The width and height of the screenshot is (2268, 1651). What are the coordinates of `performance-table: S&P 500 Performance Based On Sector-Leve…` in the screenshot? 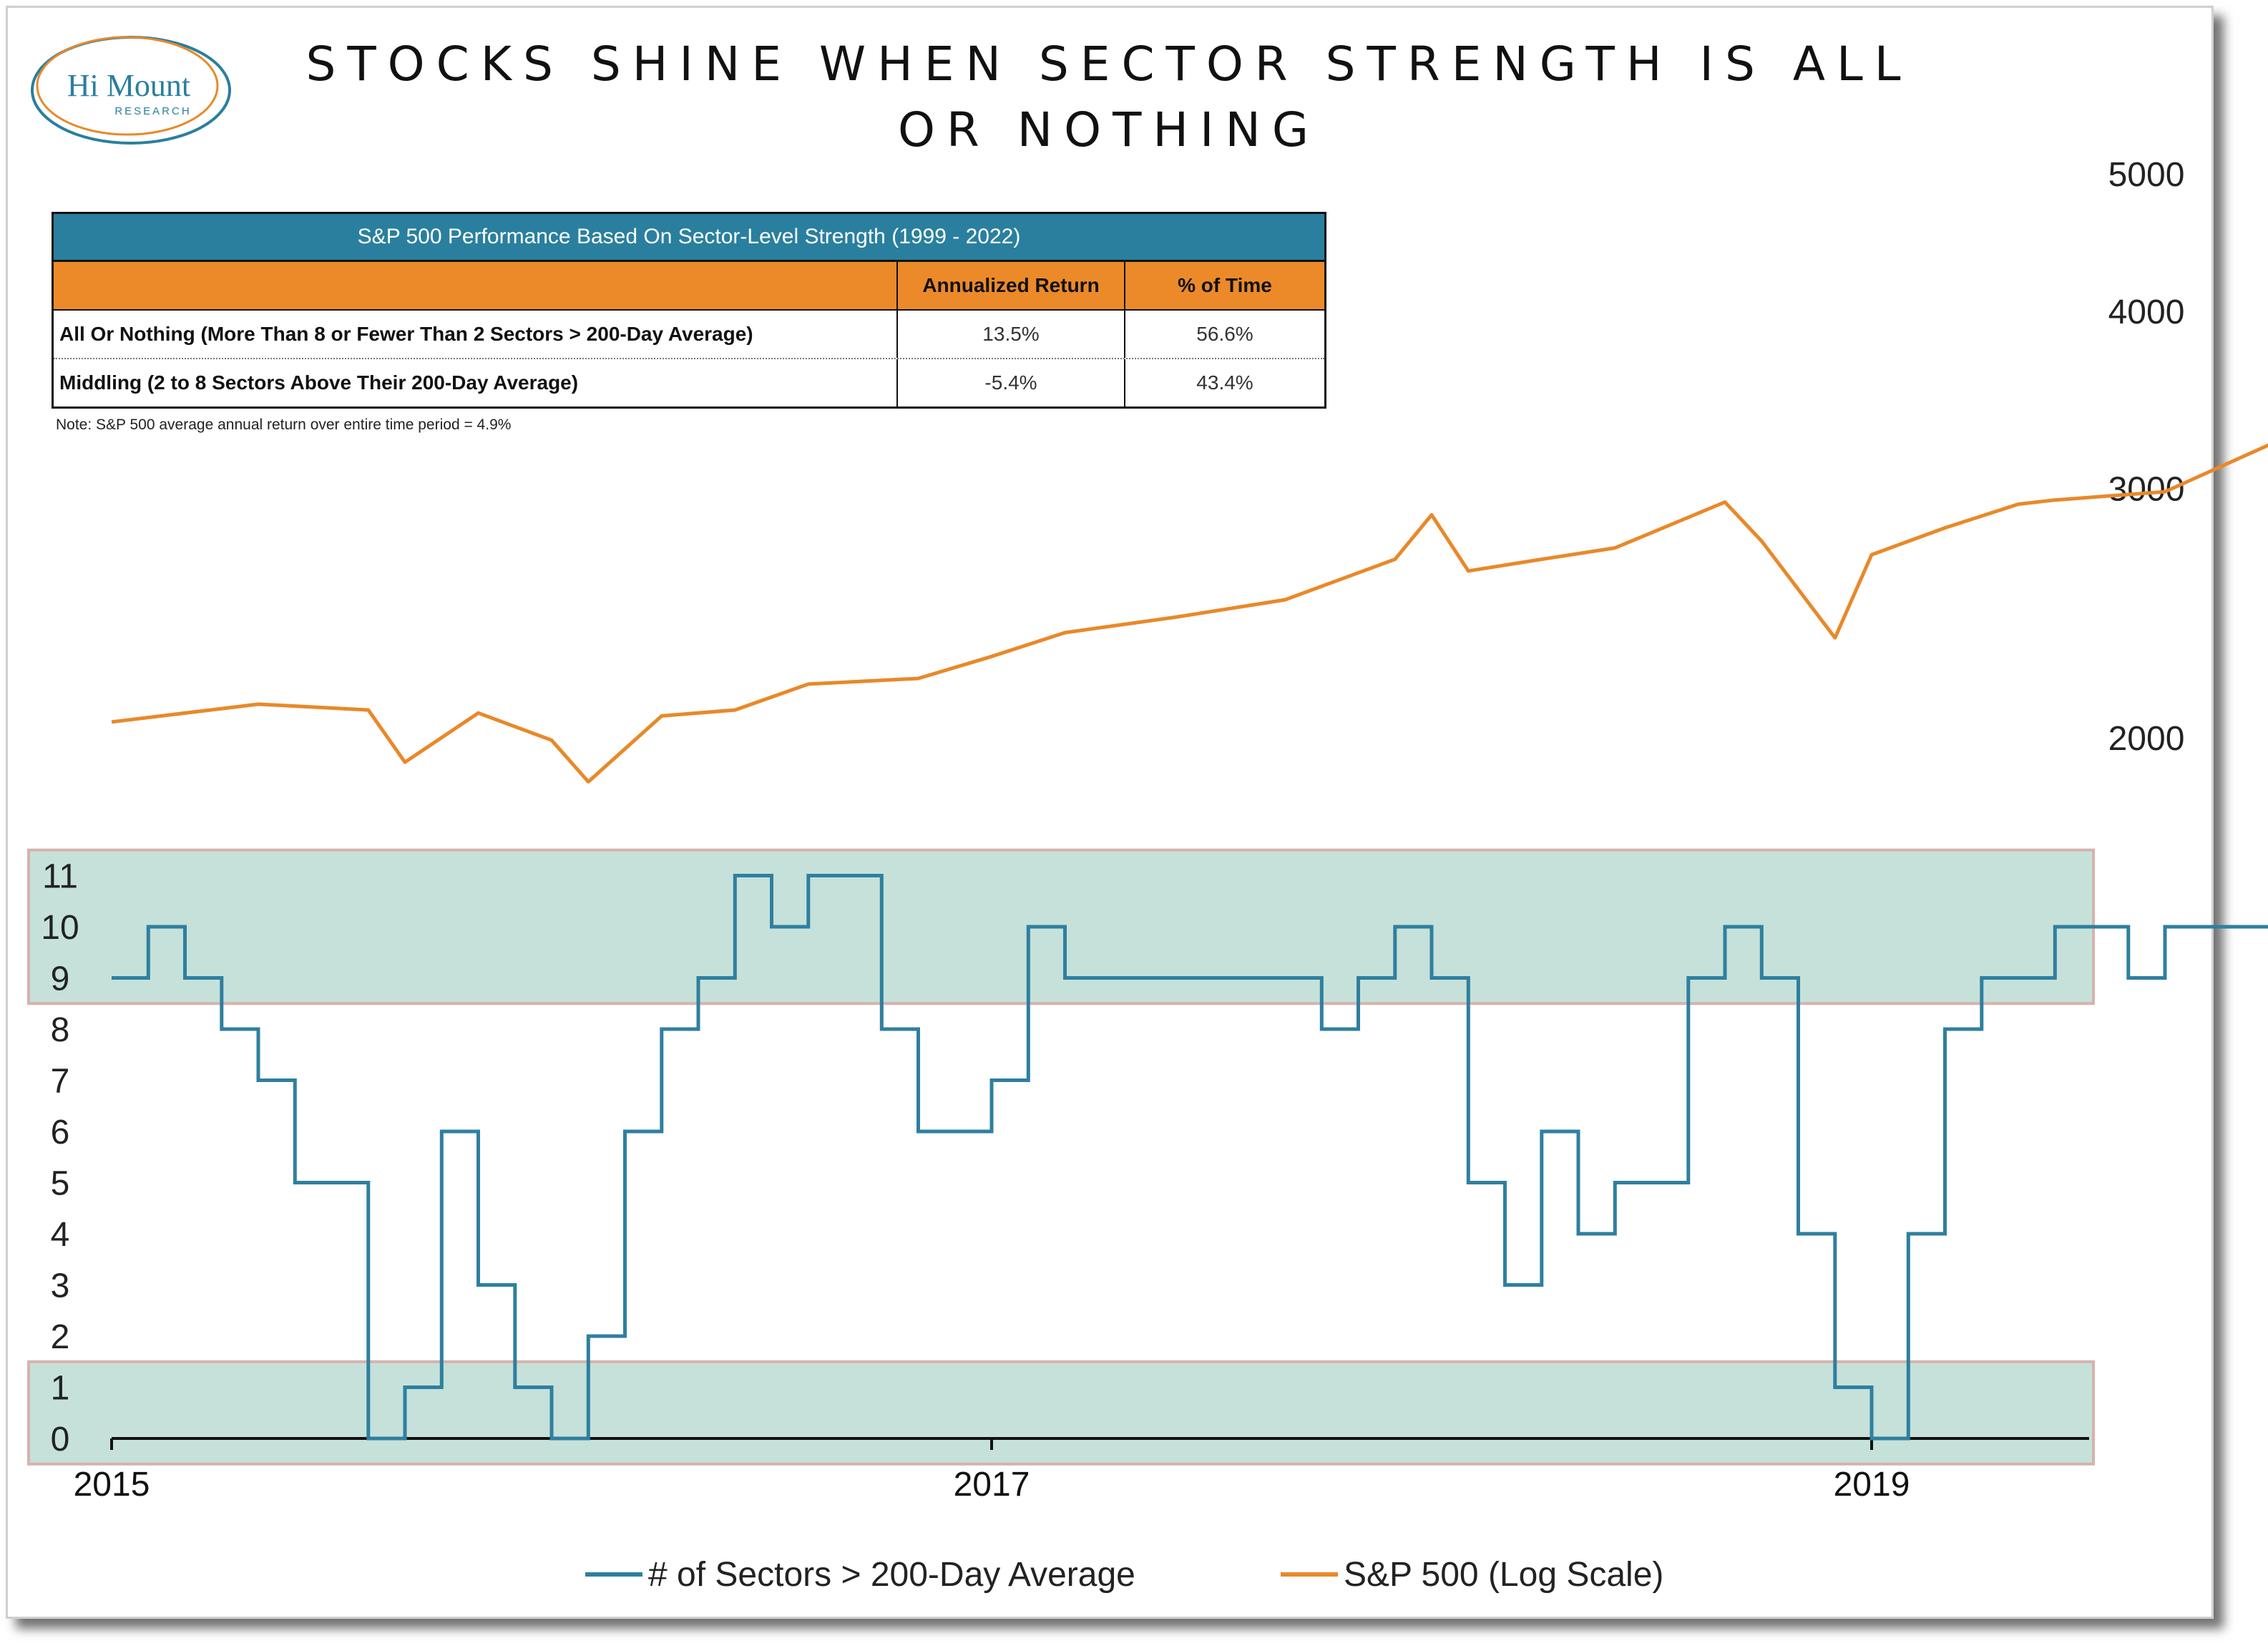 It's located at (689, 310).